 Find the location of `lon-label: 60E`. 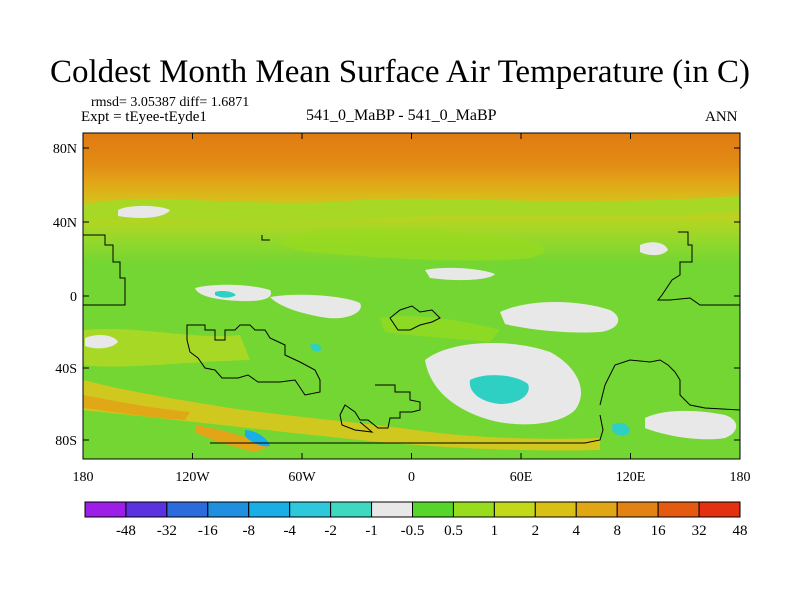

lon-label: 60E is located at coordinates (521, 477).